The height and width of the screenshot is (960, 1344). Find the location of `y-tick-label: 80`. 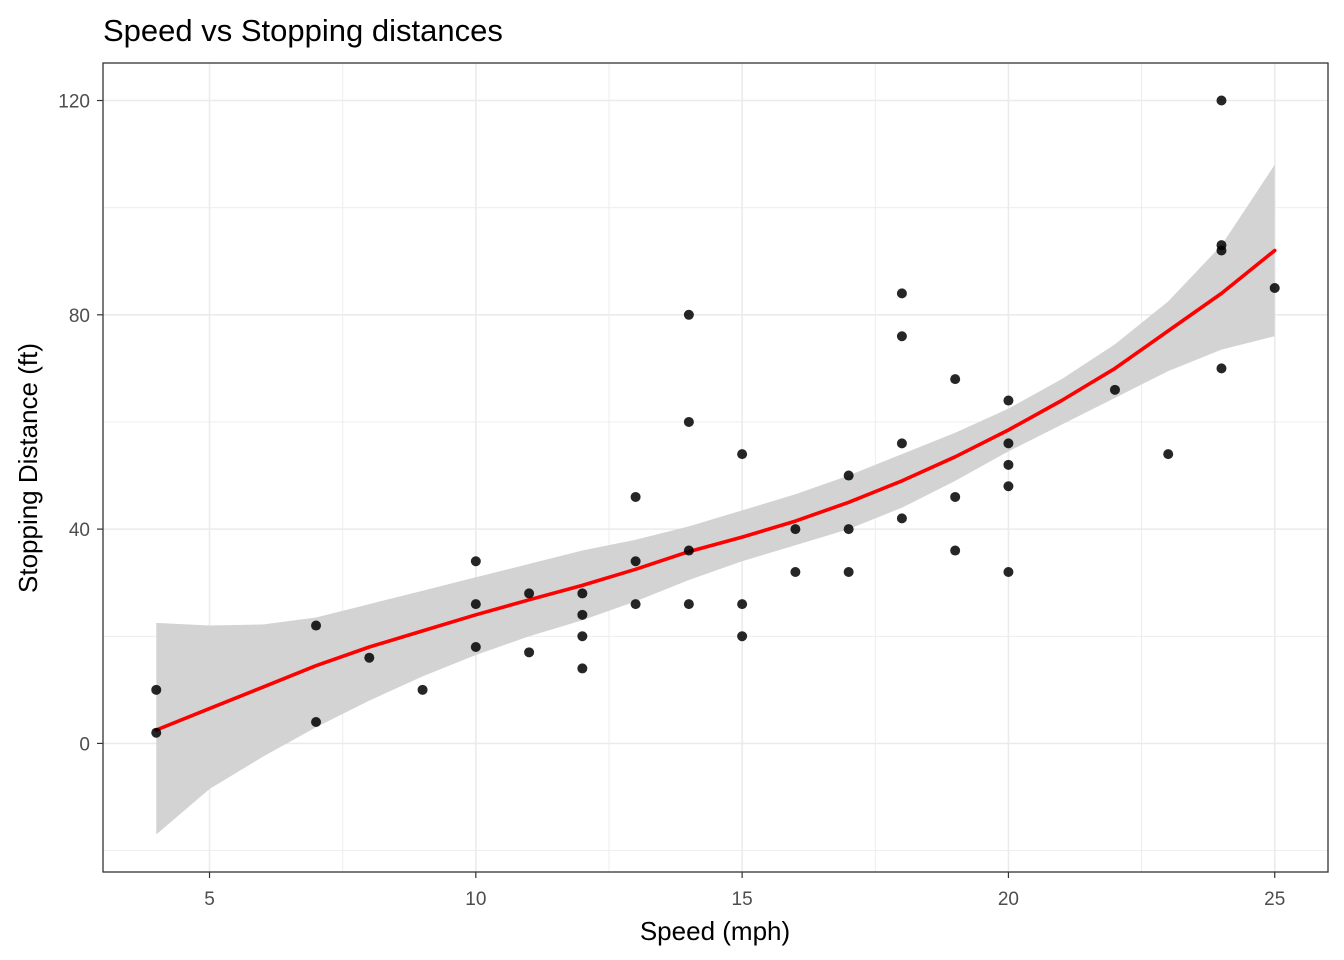

y-tick-label: 80 is located at coordinates (79, 316).